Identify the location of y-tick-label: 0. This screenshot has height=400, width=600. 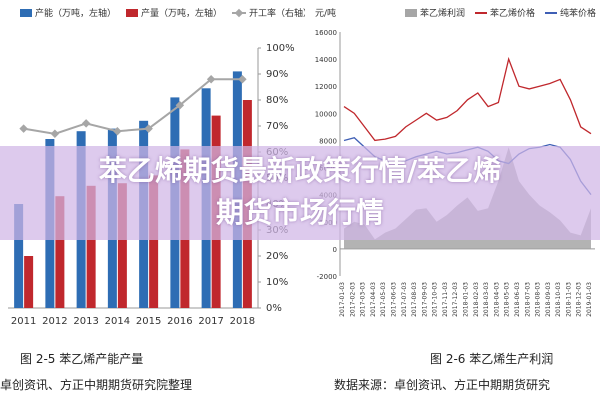
(335, 250).